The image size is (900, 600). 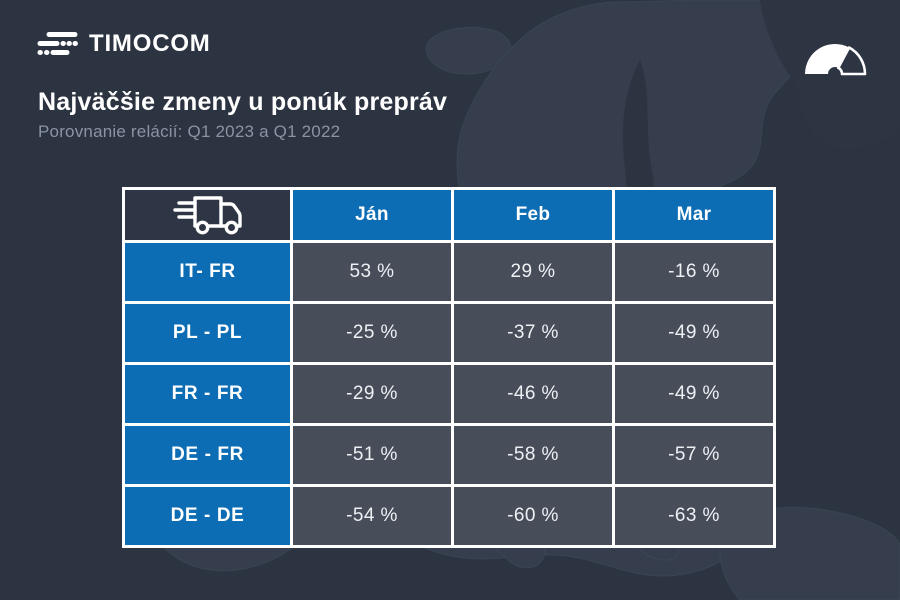 I want to click on value-cell: -54 %, so click(x=372, y=516).